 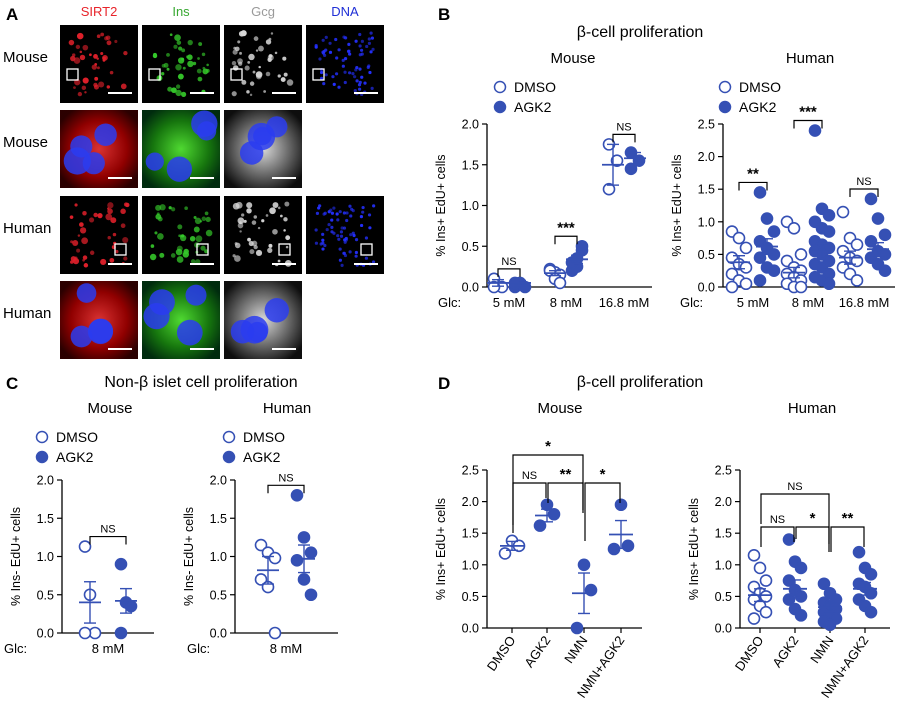 What do you see at coordinates (263, 11) in the screenshot?
I see `channel-label-gcg: Gcg` at bounding box center [263, 11].